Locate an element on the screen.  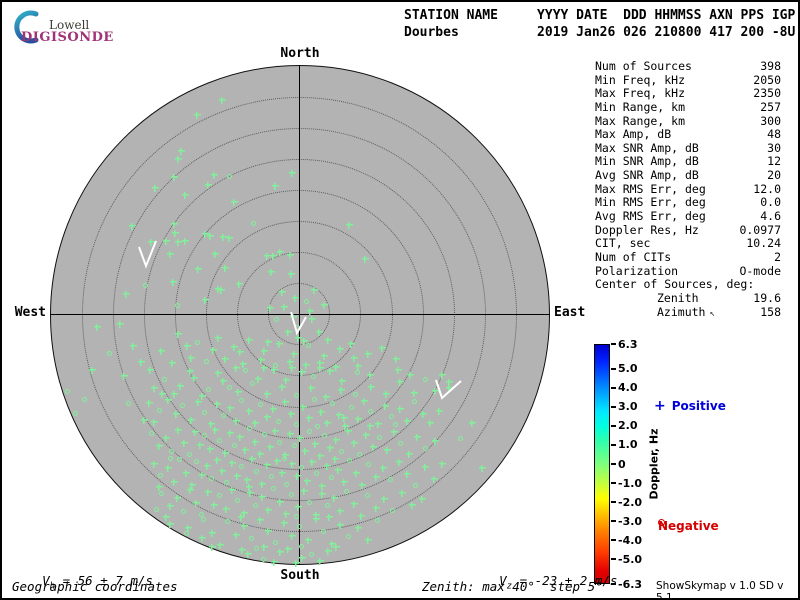
compass-south-label: South is located at coordinates (300, 575).